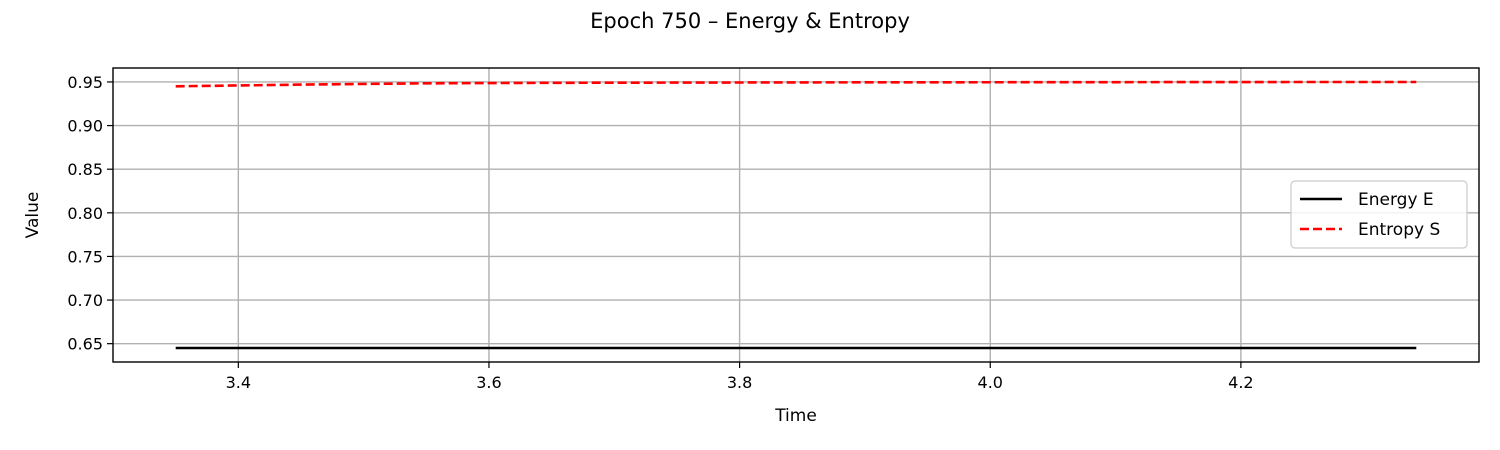 This screenshot has height=450, width=1500. Describe the element at coordinates (85, 344) in the screenshot. I see `y-tick-label: 0.65` at that location.